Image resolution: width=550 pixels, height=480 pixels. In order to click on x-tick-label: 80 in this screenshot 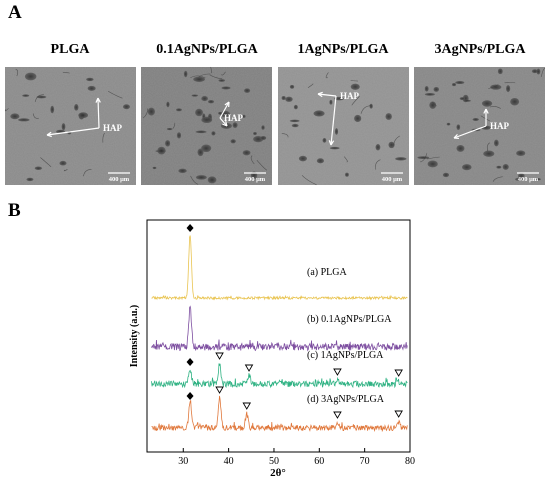, I will do `click(410, 461)`.